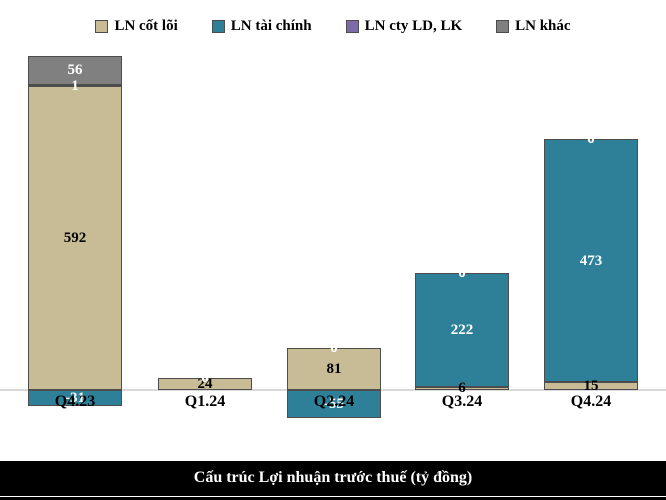 The height and width of the screenshot is (500, 666). I want to click on legend-label: LN khác, so click(543, 26).